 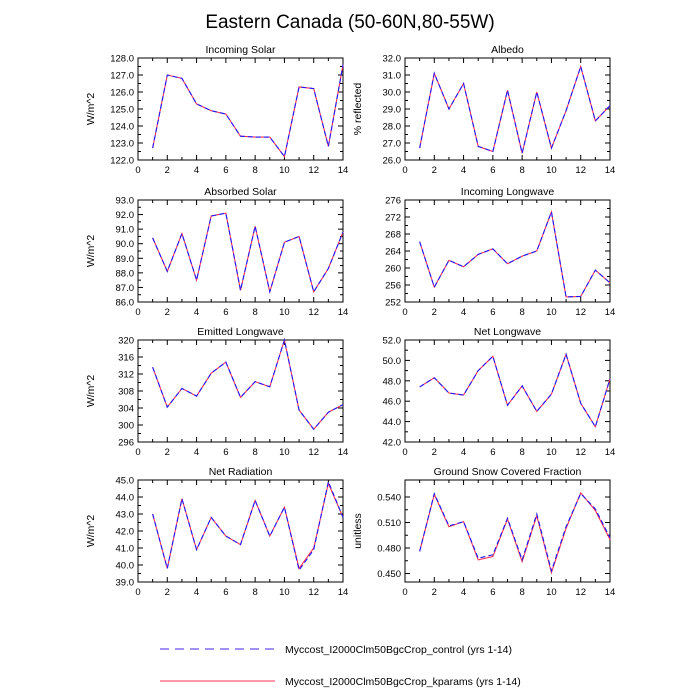 What do you see at coordinates (122, 110) in the screenshot?
I see `y-tick-label: 125.0` at bounding box center [122, 110].